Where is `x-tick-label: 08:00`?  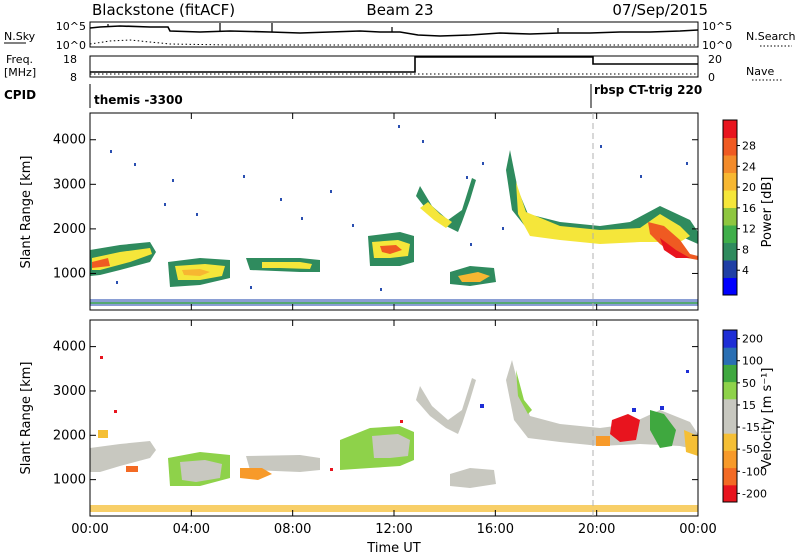
x-tick-label: 08:00 is located at coordinates (292, 529).